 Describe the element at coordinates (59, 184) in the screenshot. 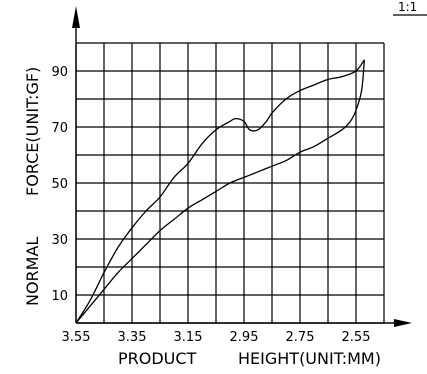

I see `y-tick-label: 50` at that location.